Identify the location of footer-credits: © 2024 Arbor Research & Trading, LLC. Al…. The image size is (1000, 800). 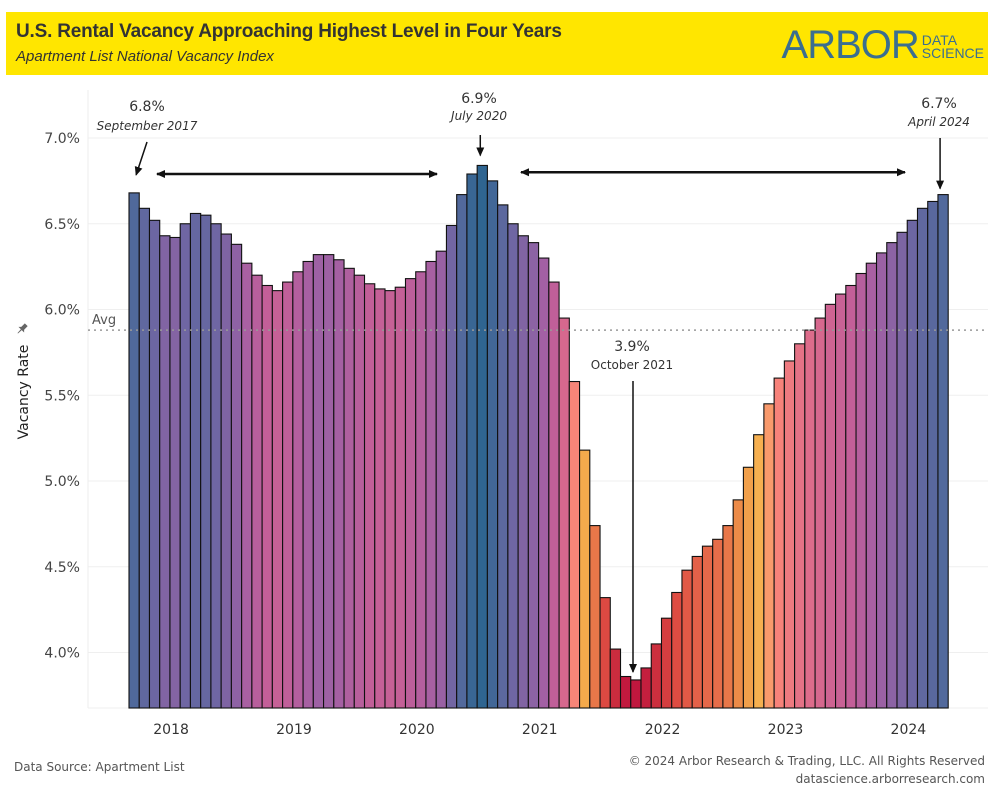
(807, 770).